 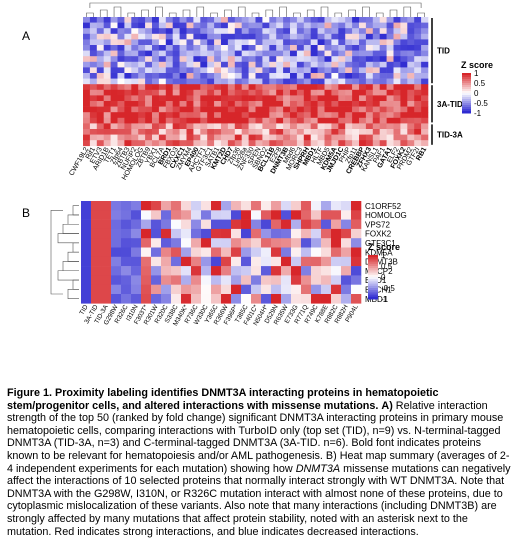 I want to click on panel-b-dendrogram-branch, so click(x=73, y=219).